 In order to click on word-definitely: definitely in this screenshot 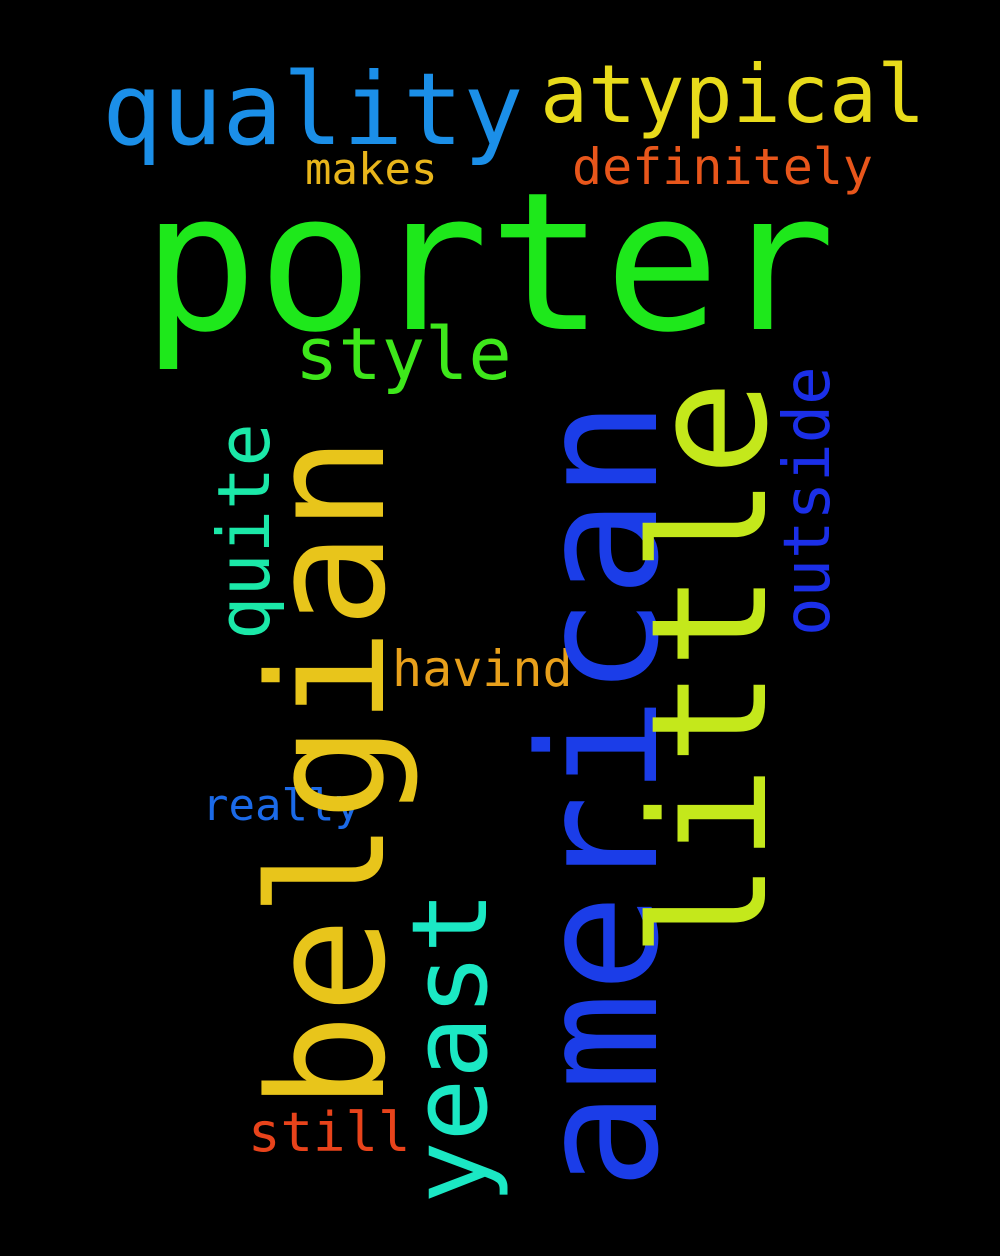, I will do `click(723, 167)`.